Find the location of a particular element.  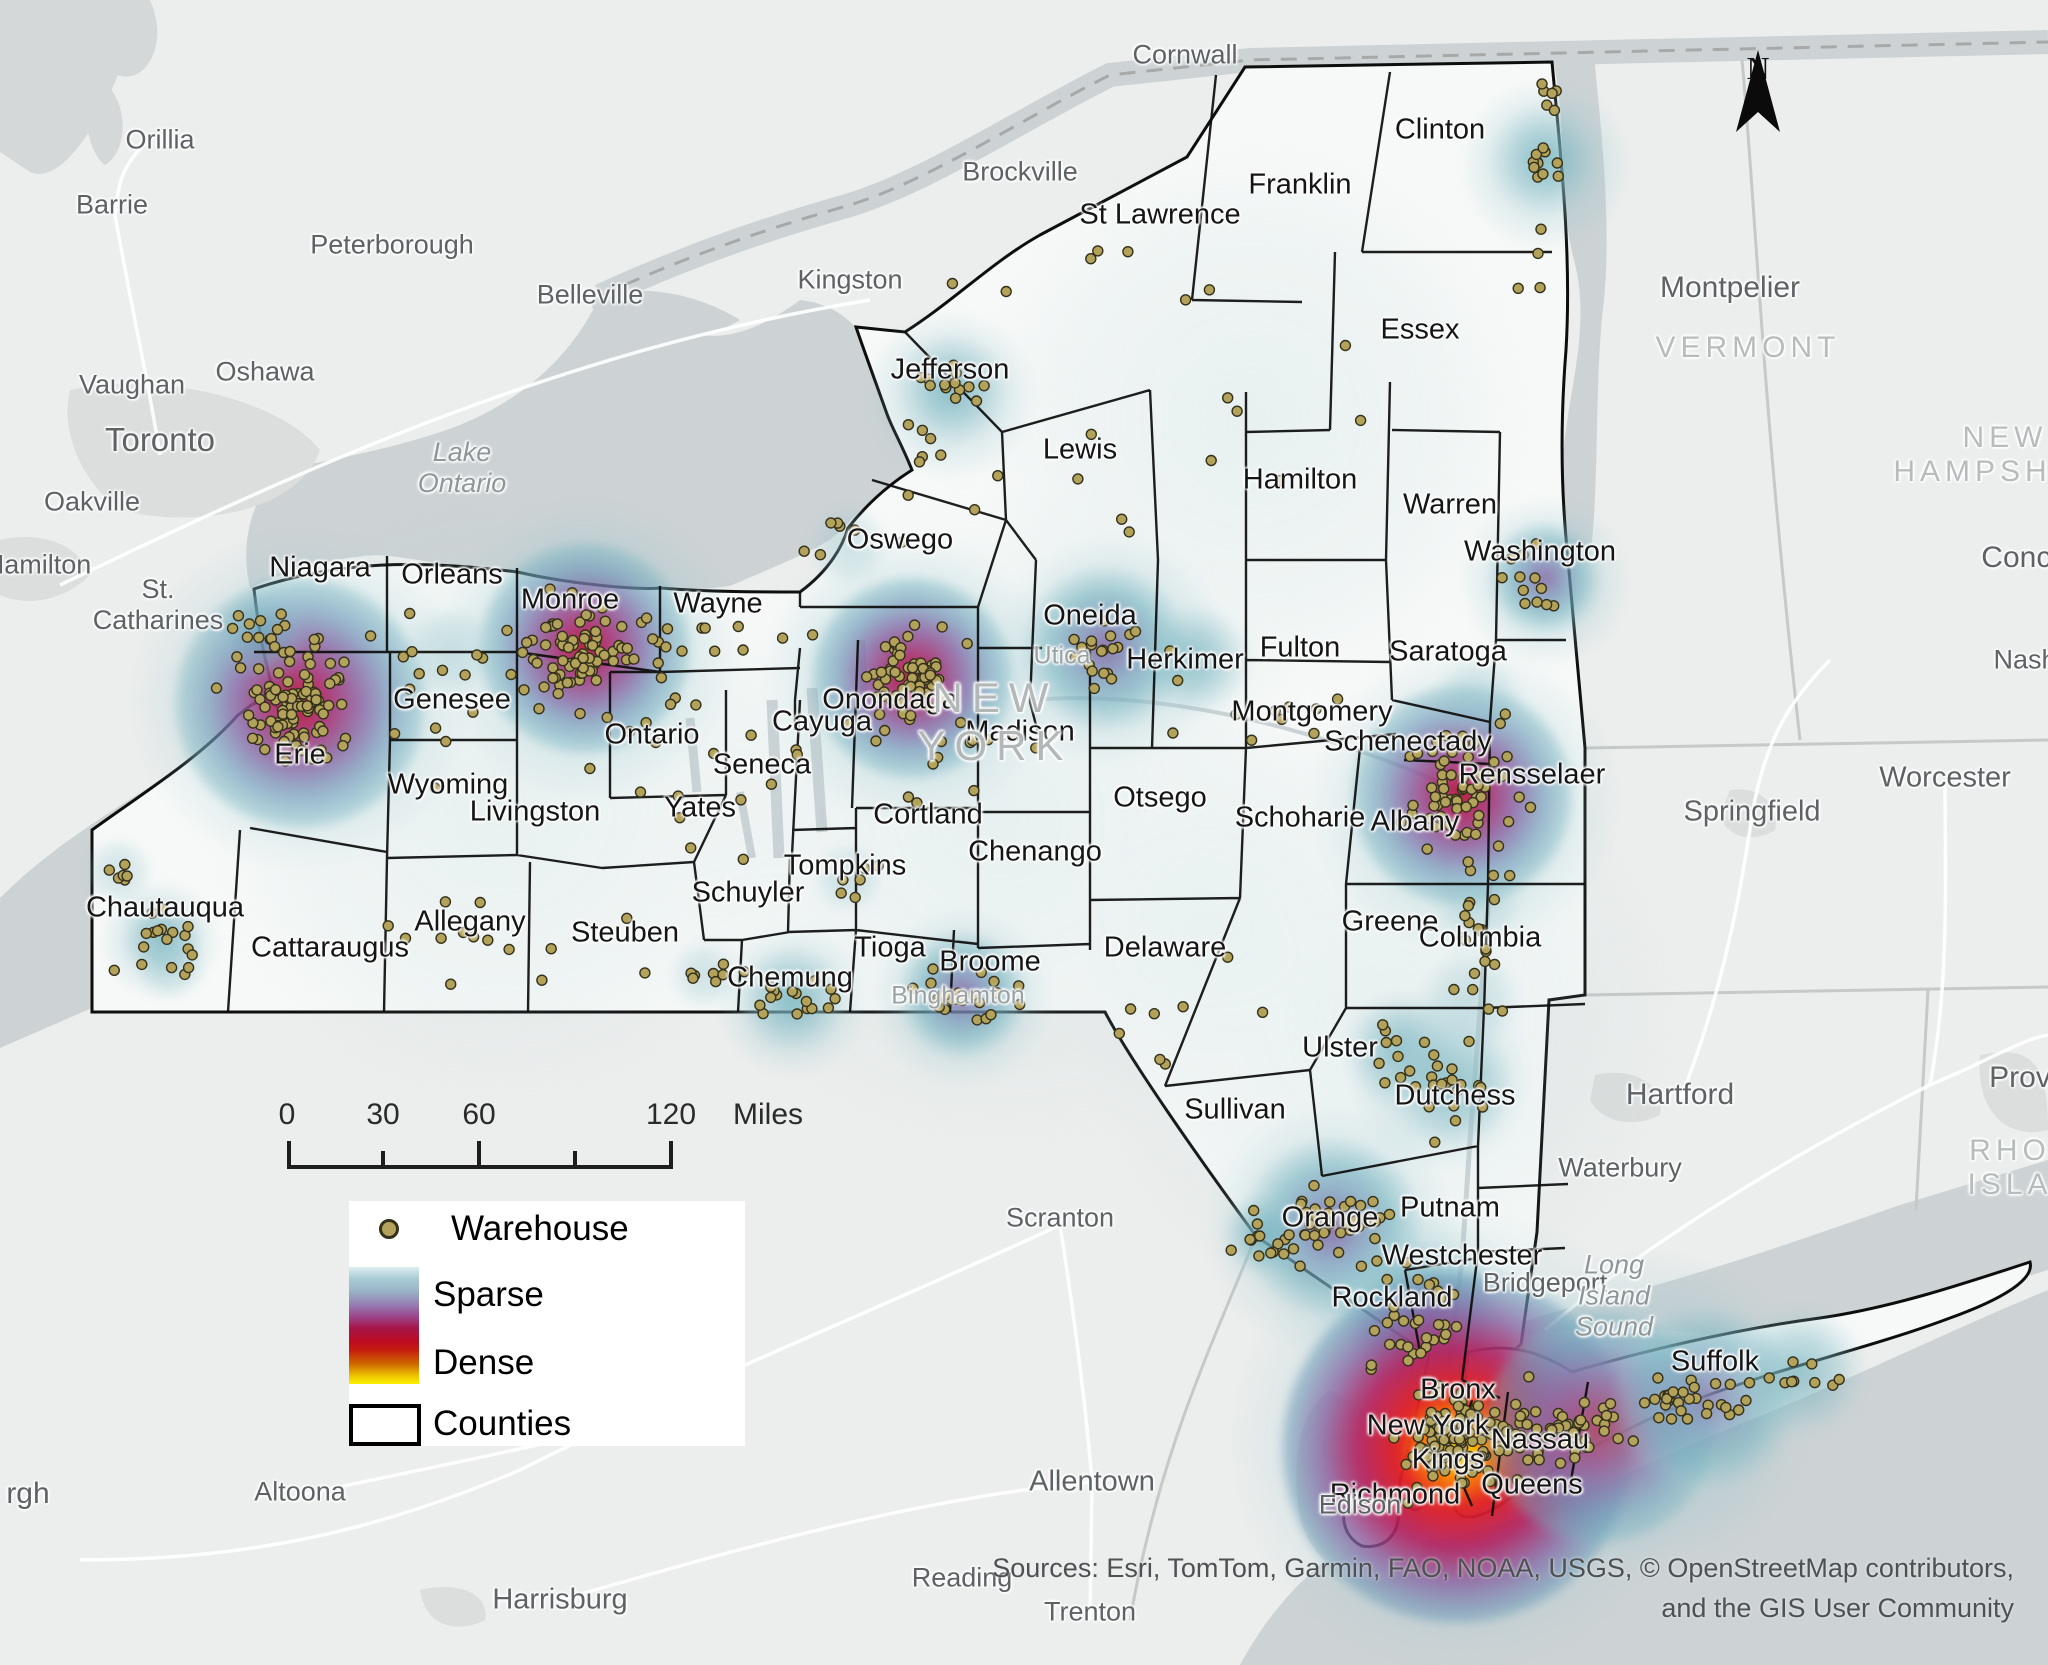

county-label-tioga: Tioga is located at coordinates (890, 947).